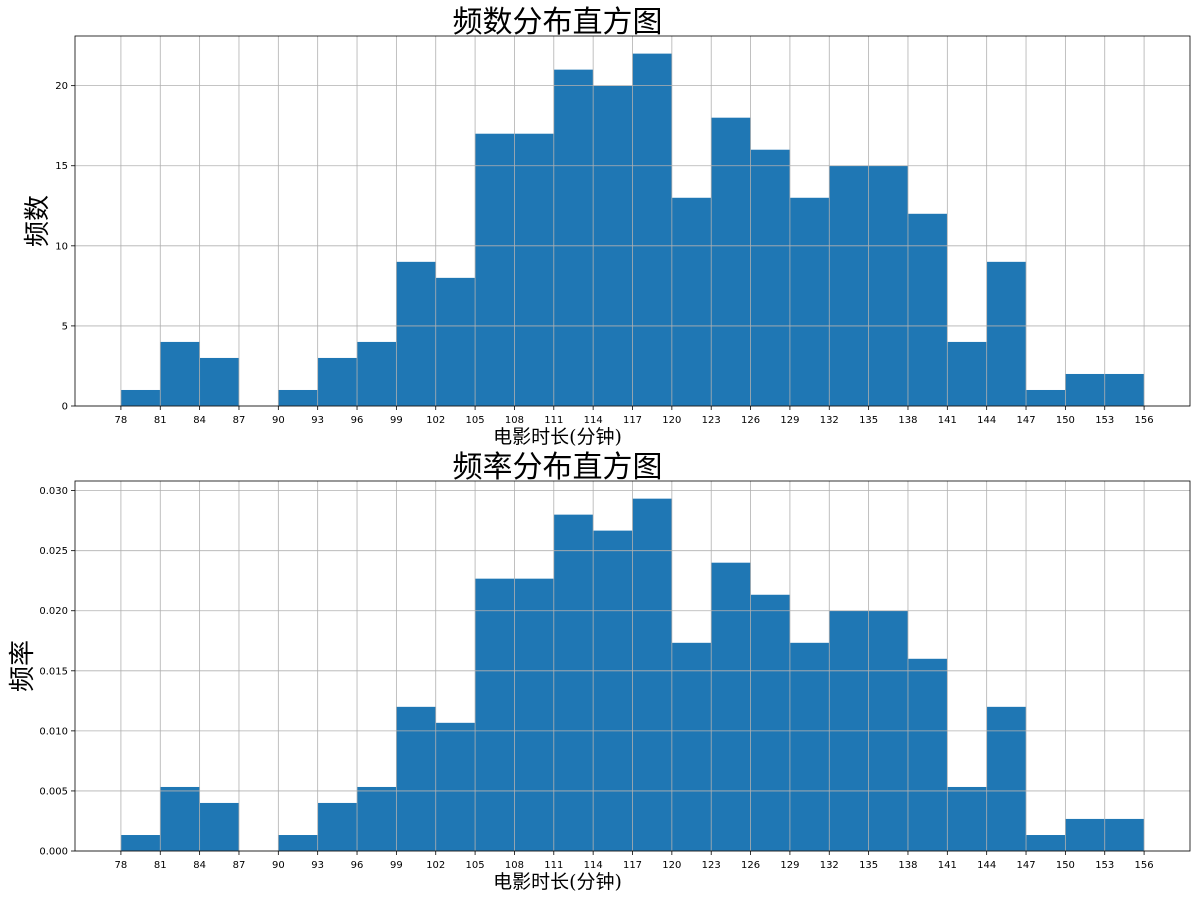 The height and width of the screenshot is (898, 1198). I want to click on x-axis-label: 电影时长(分钟), so click(557, 882).